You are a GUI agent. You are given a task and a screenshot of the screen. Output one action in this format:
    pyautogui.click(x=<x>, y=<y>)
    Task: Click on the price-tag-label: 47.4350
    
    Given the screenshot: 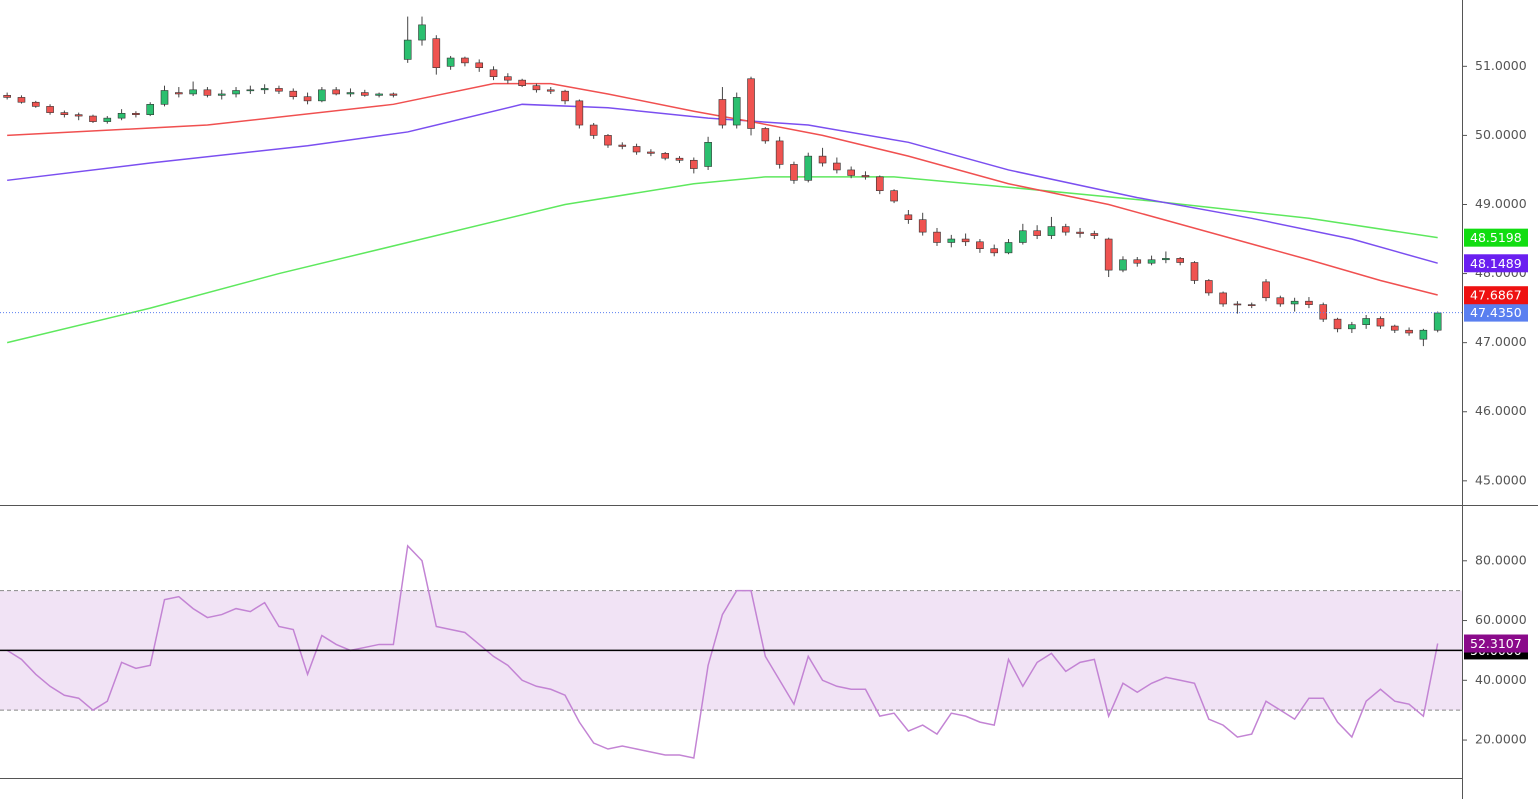 What is the action you would take?
    pyautogui.click(x=1496, y=312)
    